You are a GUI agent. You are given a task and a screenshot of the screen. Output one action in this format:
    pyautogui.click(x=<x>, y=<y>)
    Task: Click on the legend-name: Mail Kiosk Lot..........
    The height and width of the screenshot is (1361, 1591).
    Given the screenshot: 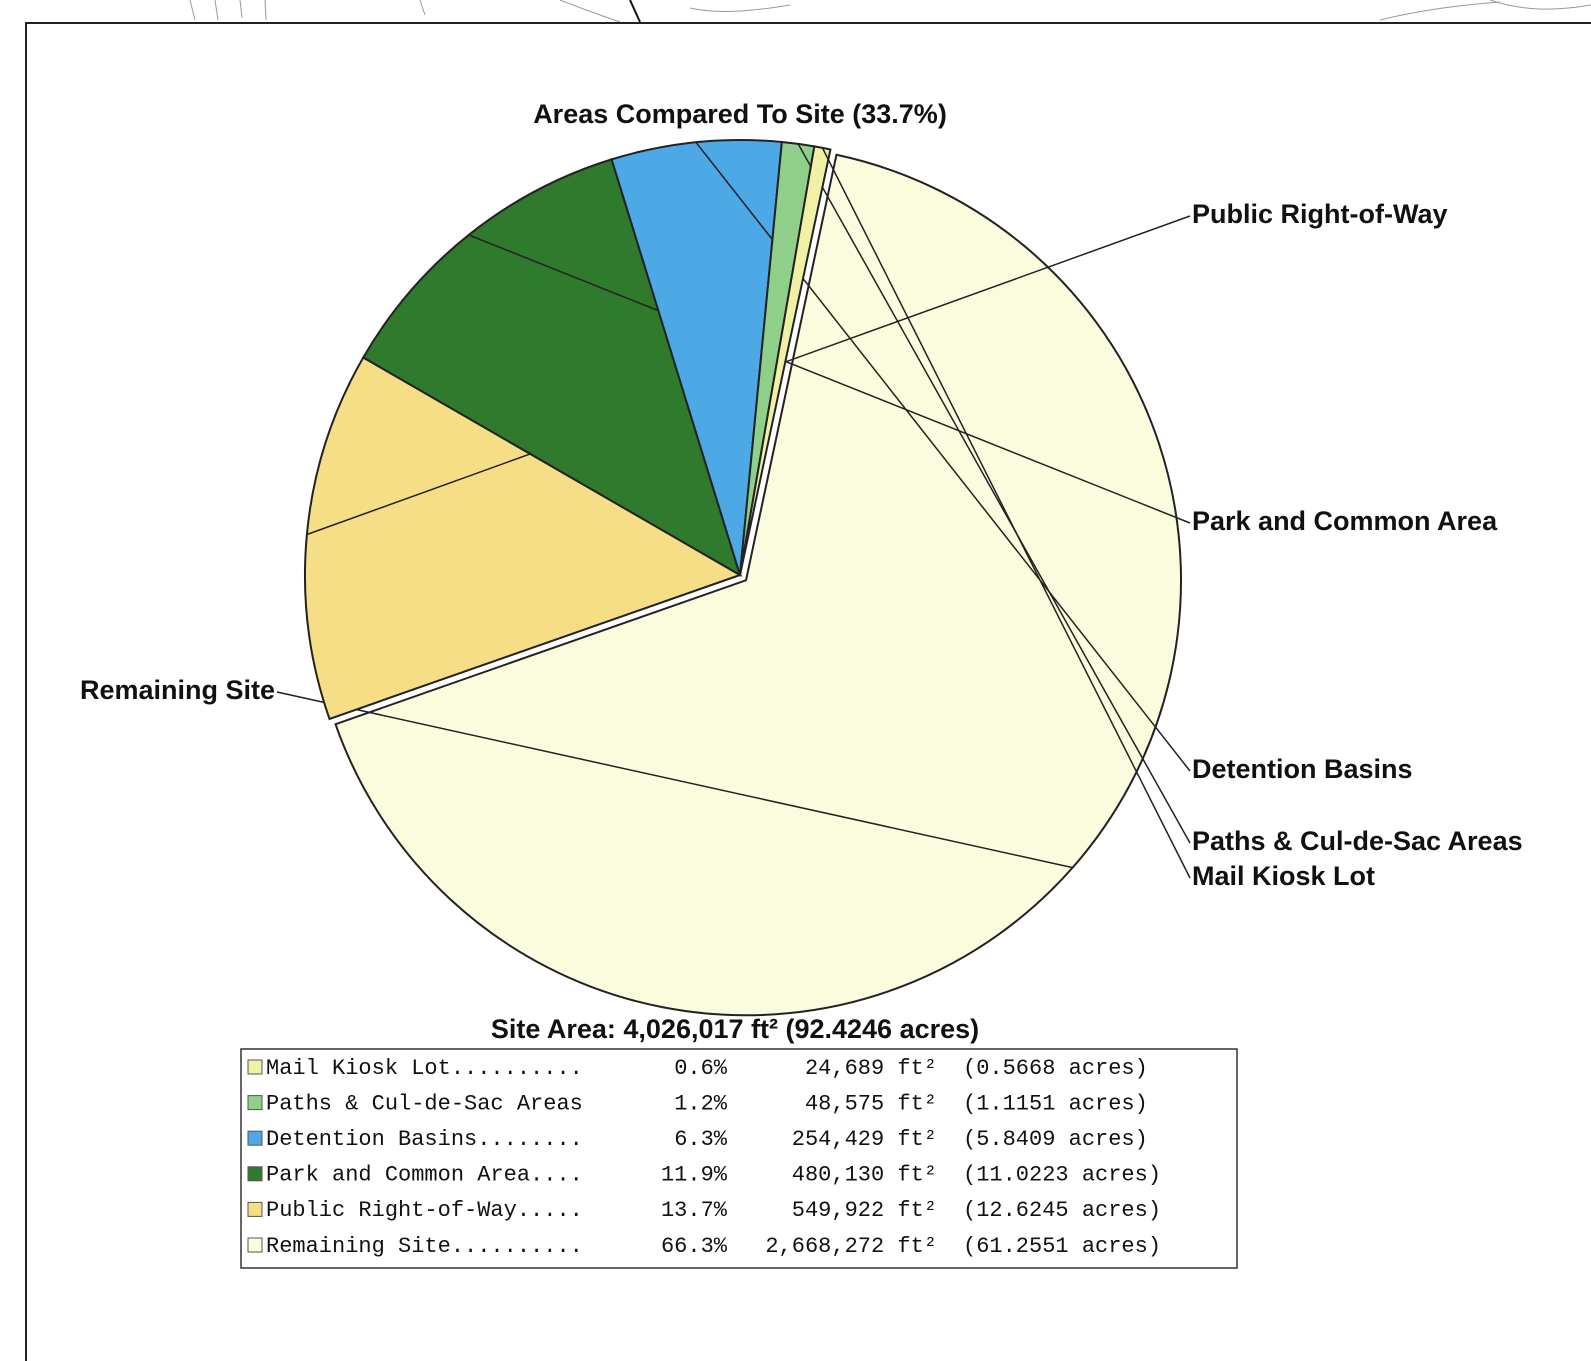 What is the action you would take?
    pyautogui.click(x=424, y=1068)
    